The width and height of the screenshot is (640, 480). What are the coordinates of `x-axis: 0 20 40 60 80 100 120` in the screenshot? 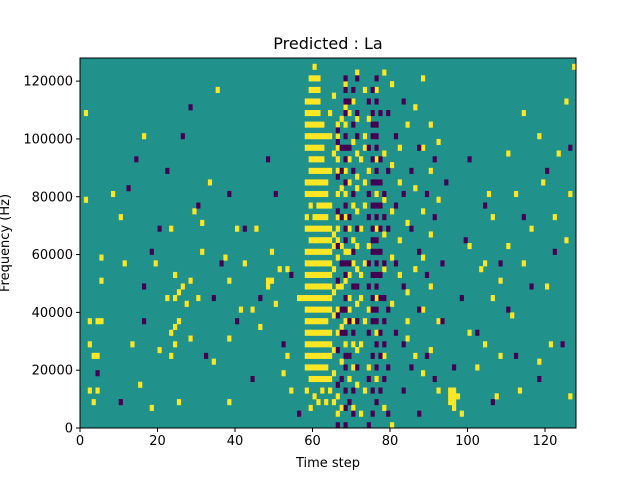 It's located at (316, 438).